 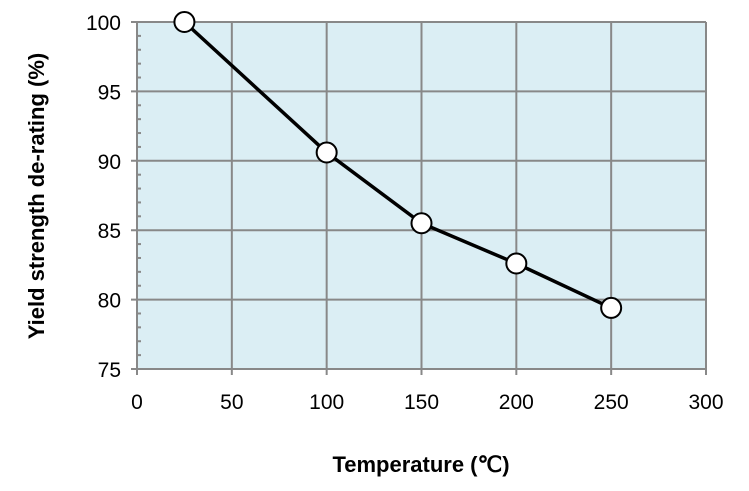 I want to click on x-tick-label: 50, so click(x=231, y=402).